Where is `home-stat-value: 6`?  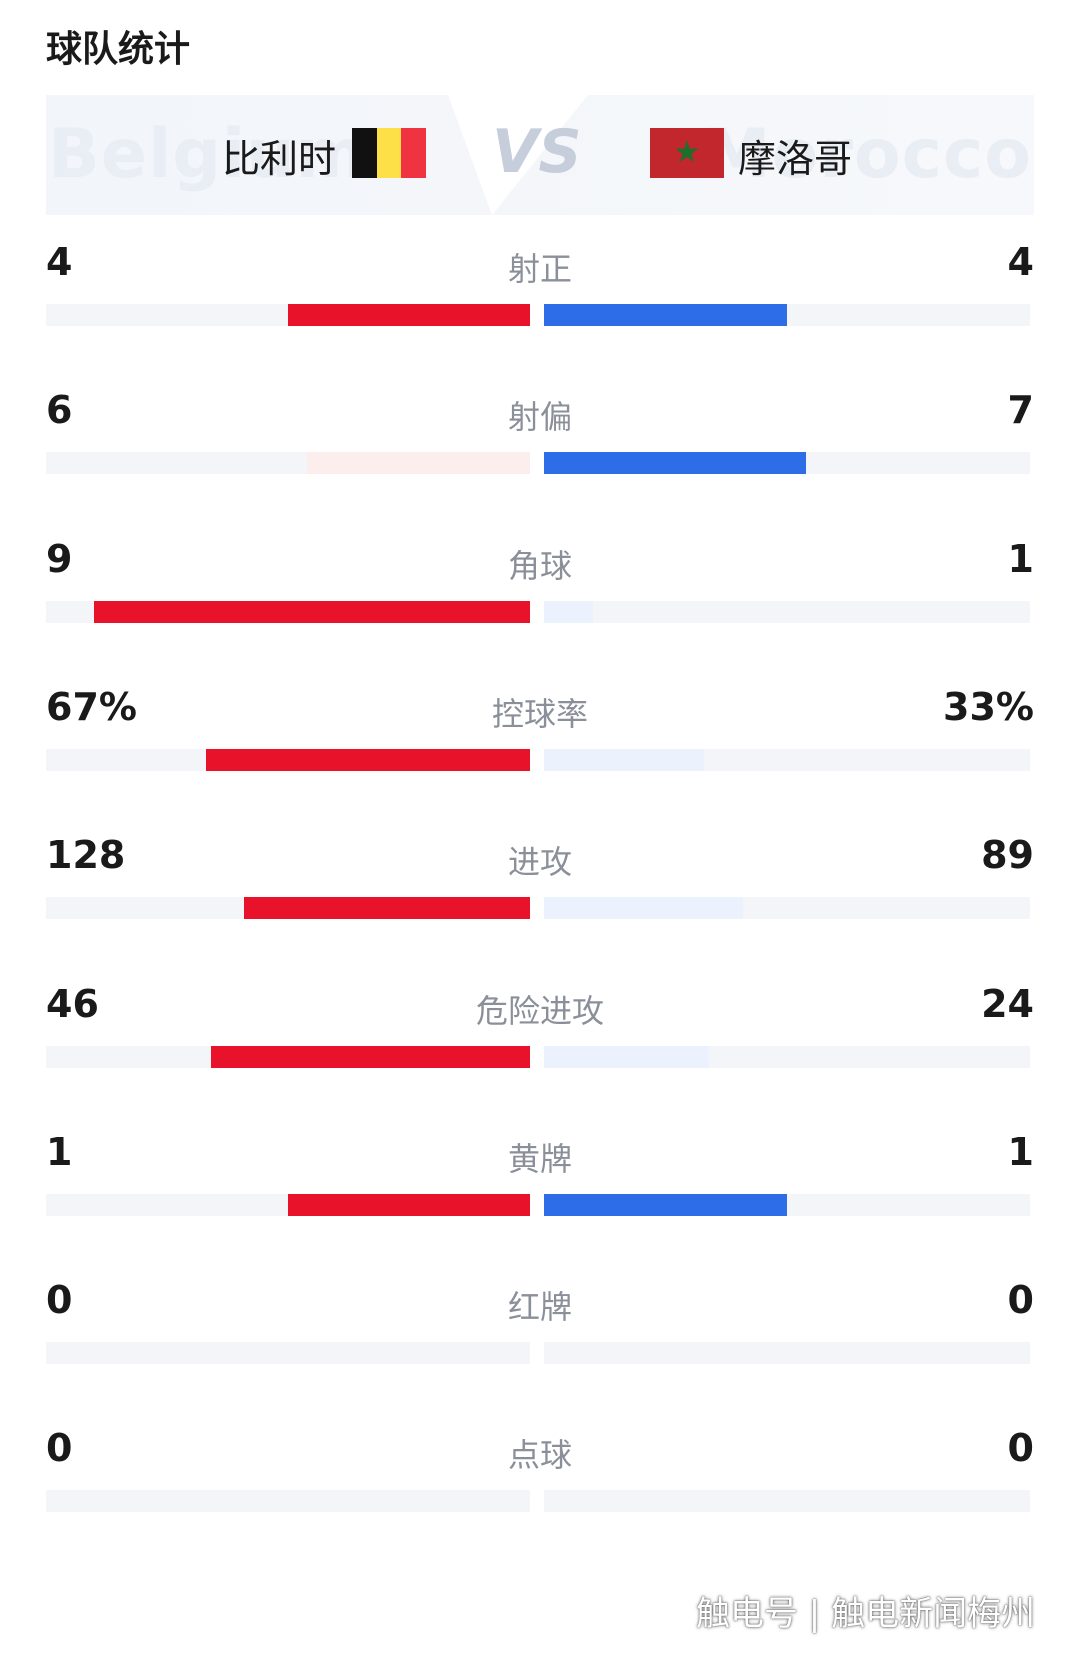 home-stat-value: 6 is located at coordinates (59, 410).